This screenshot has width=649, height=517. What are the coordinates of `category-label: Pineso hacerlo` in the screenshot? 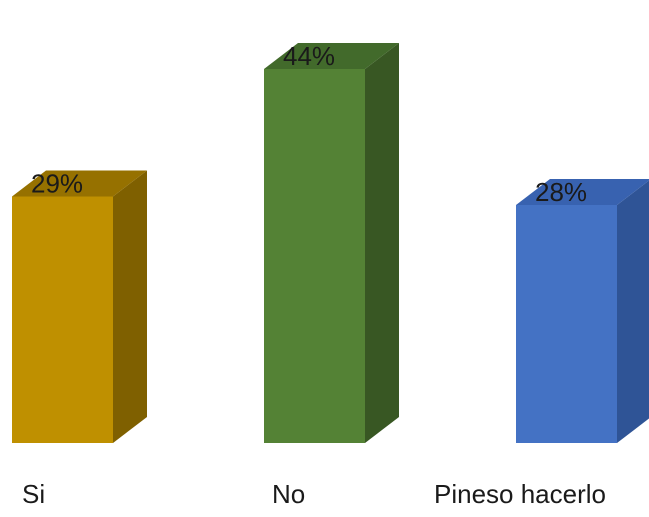 It's located at (520, 494).